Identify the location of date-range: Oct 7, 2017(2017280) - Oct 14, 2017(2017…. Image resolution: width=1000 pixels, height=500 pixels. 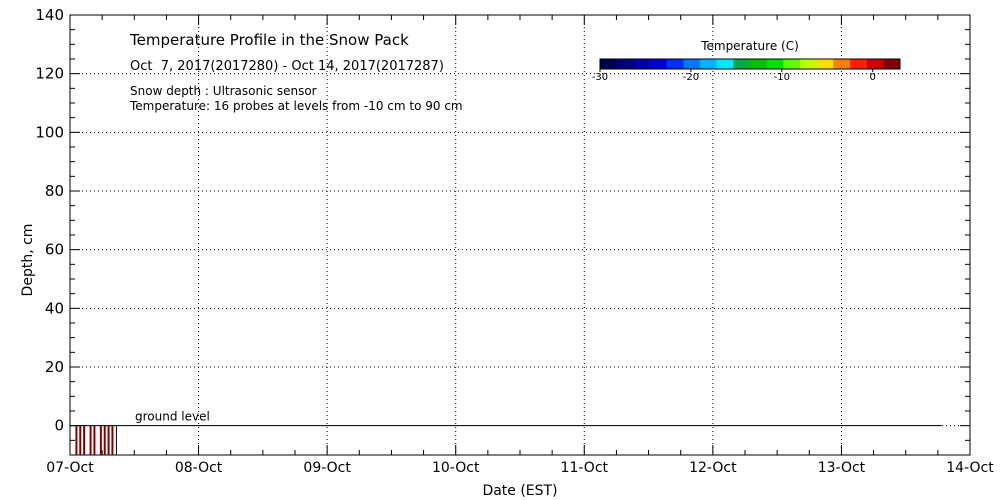
(287, 66).